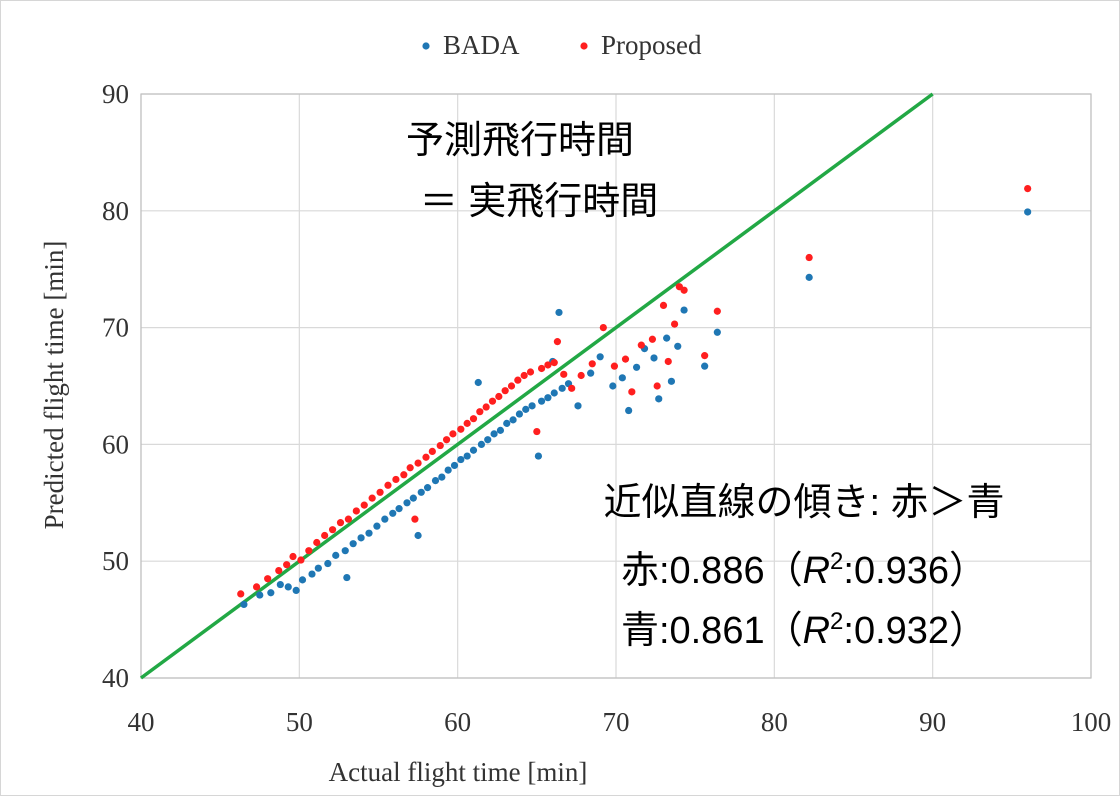 The image size is (1120, 796). What do you see at coordinates (115, 561) in the screenshot?
I see `y-tick-label: 50` at bounding box center [115, 561].